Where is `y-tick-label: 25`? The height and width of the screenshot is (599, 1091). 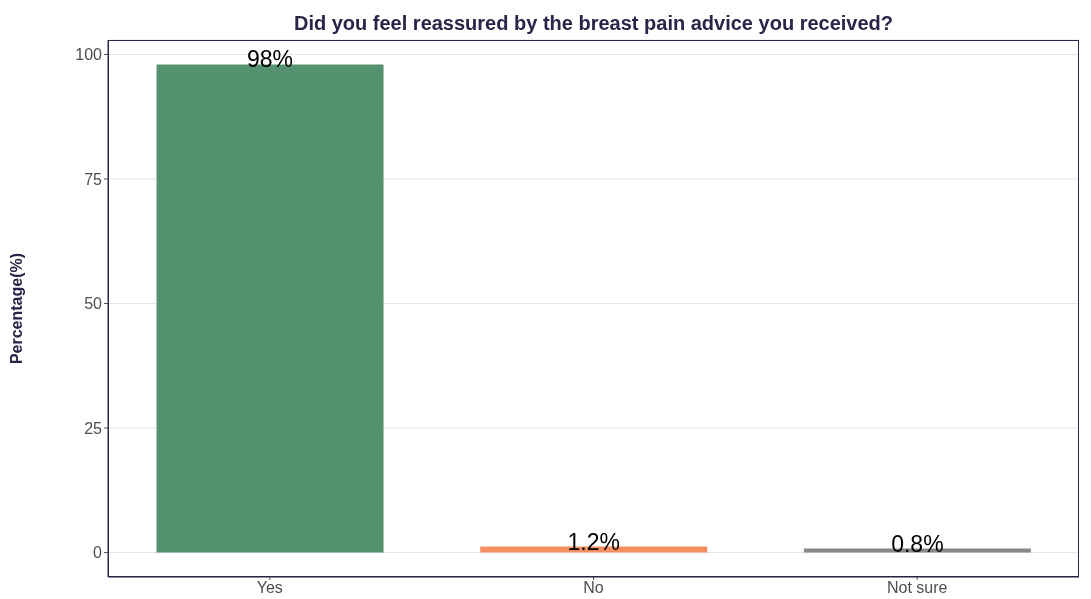 y-tick-label: 25 is located at coordinates (93, 428).